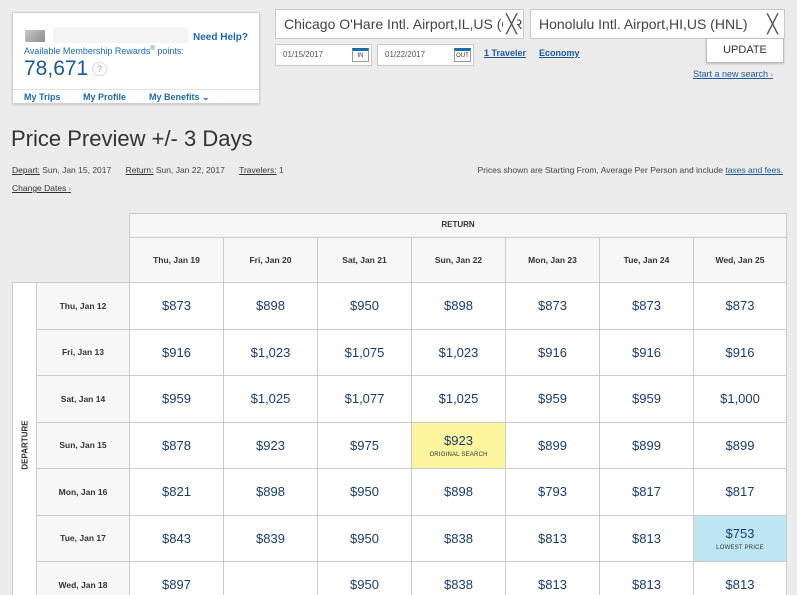 The height and width of the screenshot is (595, 797). What do you see at coordinates (364, 445) in the screenshot?
I see `price-cell: $975` at bounding box center [364, 445].